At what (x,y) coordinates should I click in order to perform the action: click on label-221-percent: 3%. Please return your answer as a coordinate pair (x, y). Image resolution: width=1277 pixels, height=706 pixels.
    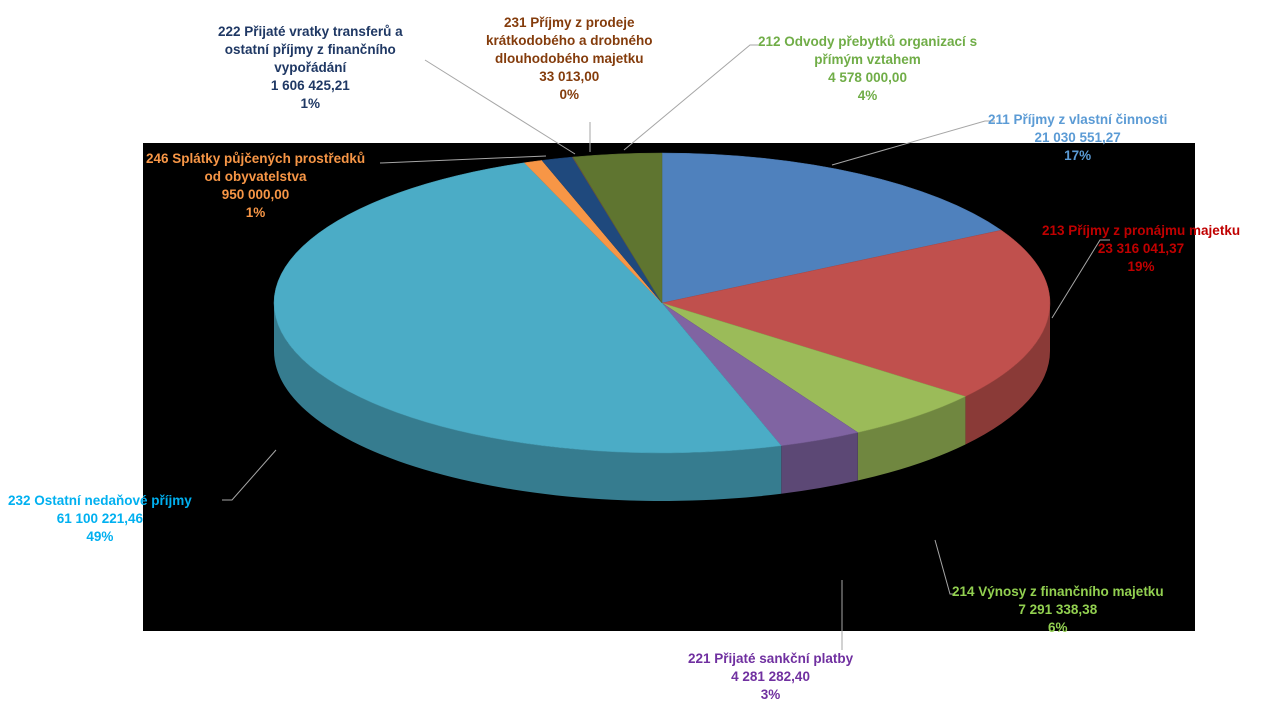
    Looking at the image, I should click on (770, 694).